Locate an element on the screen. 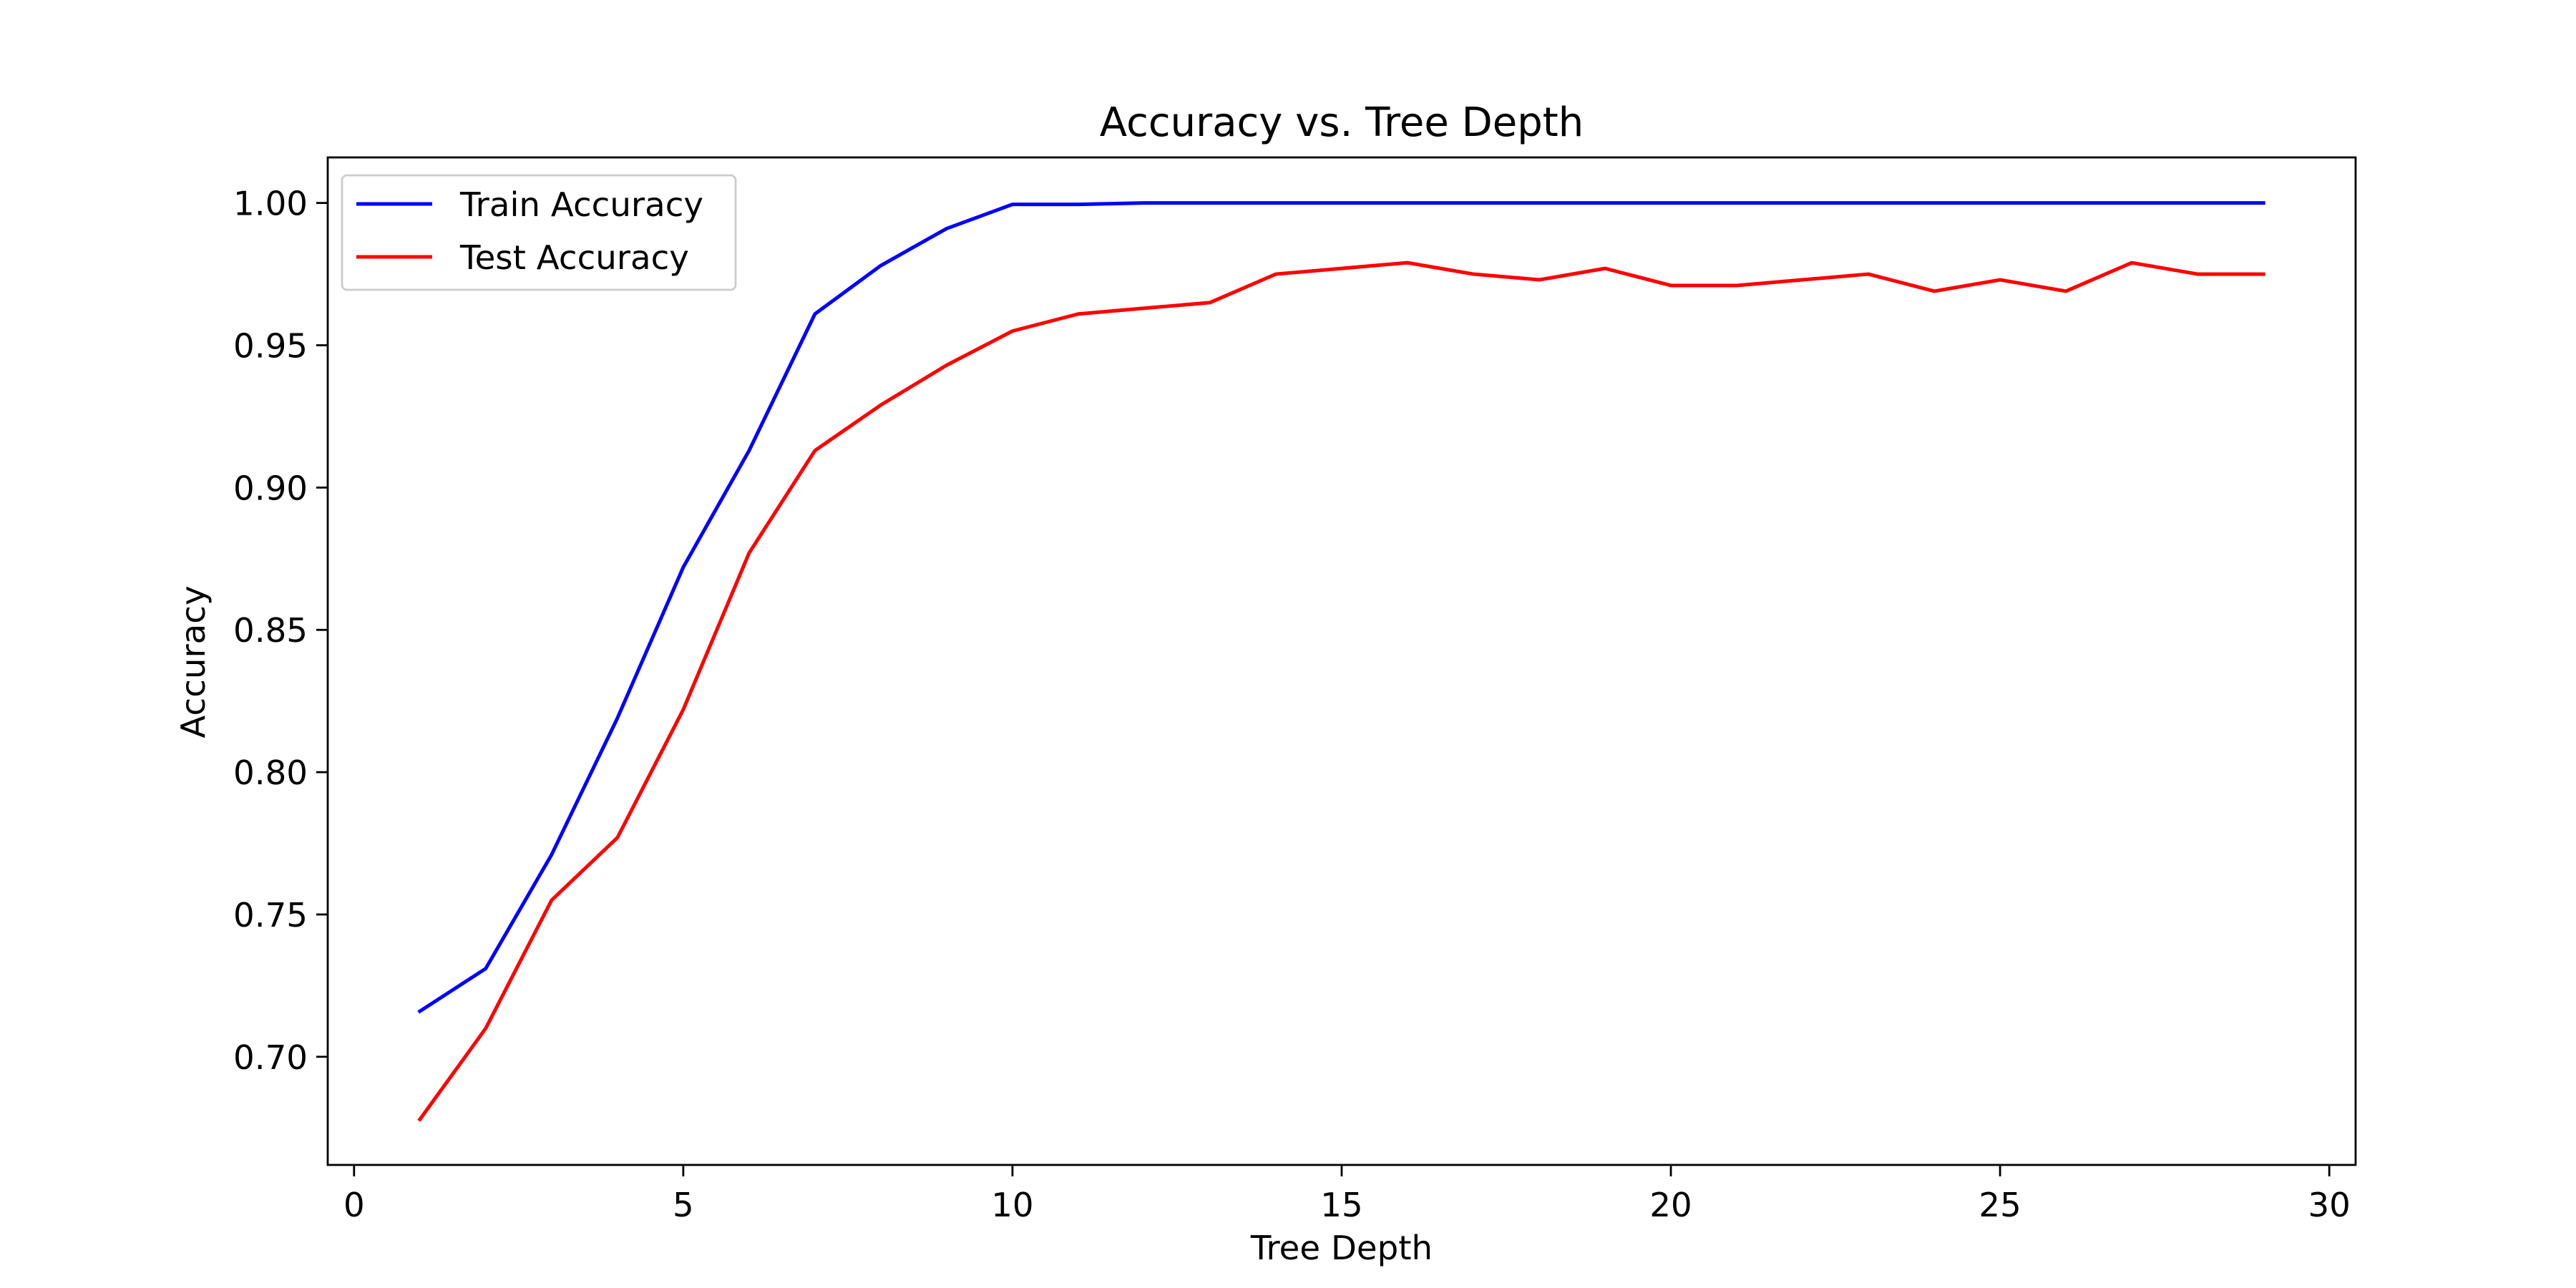 The image size is (2576, 1288). legend-label-test: Test Accuracy is located at coordinates (574, 258).